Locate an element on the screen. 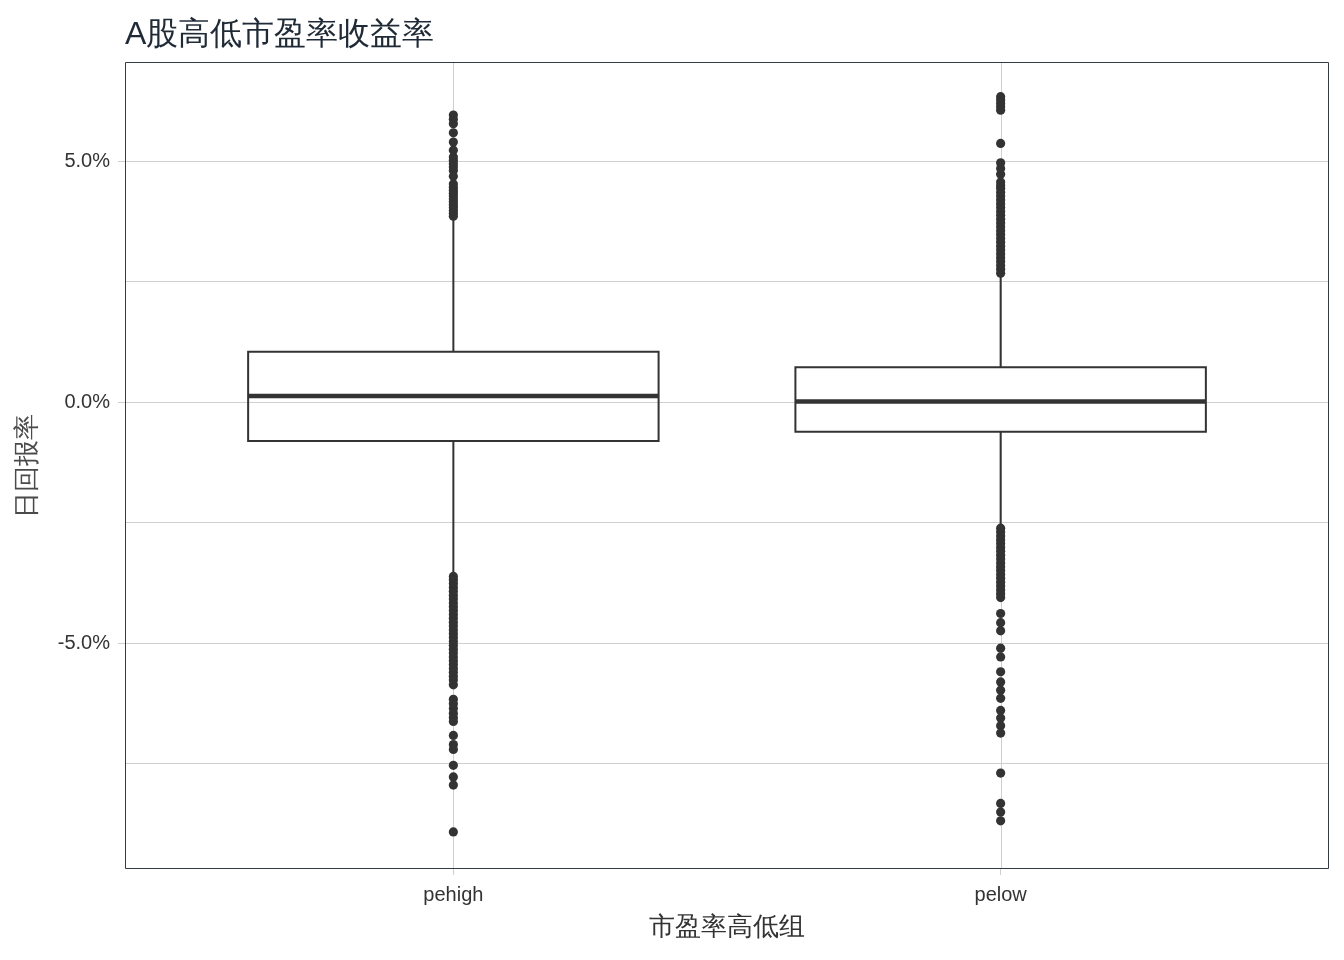 Image resolution: width=1344 pixels, height=960 pixels. x-tick-label: pelow is located at coordinates (1001, 893).